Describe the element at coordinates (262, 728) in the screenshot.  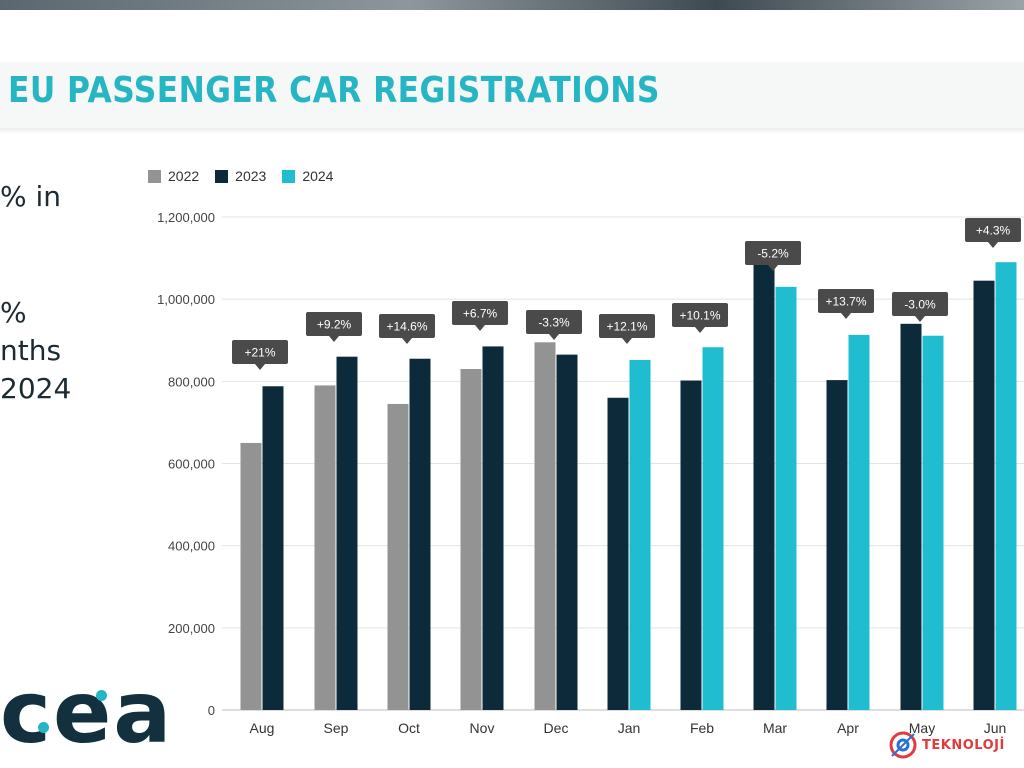
I see `x-tick-label: Aug` at that location.